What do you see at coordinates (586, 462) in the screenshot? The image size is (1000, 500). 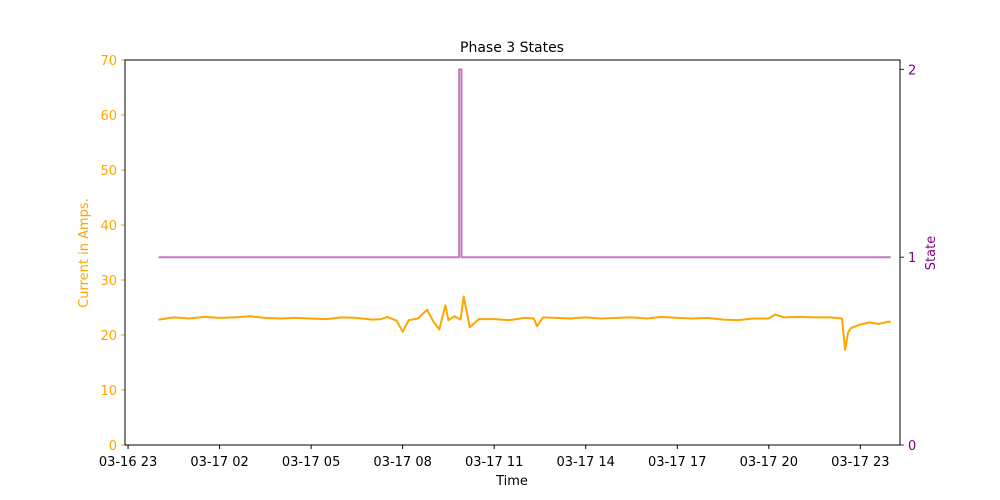 I see `x-tick-label: 03-17 14` at bounding box center [586, 462].